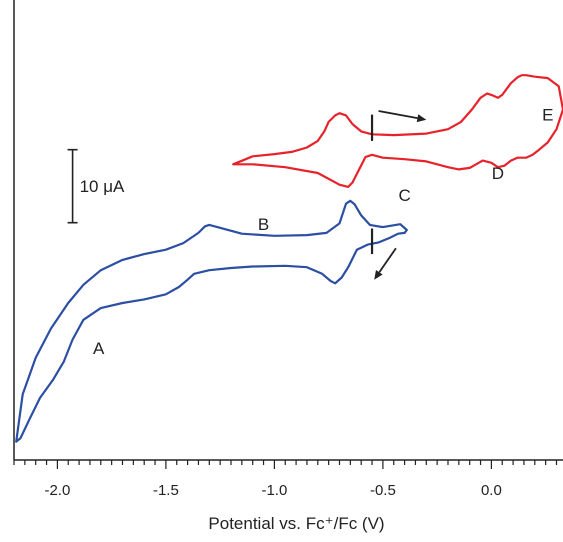 Image resolution: width=563 pixels, height=542 pixels. Describe the element at coordinates (498, 173) in the screenshot. I see `peak-label: D` at that location.